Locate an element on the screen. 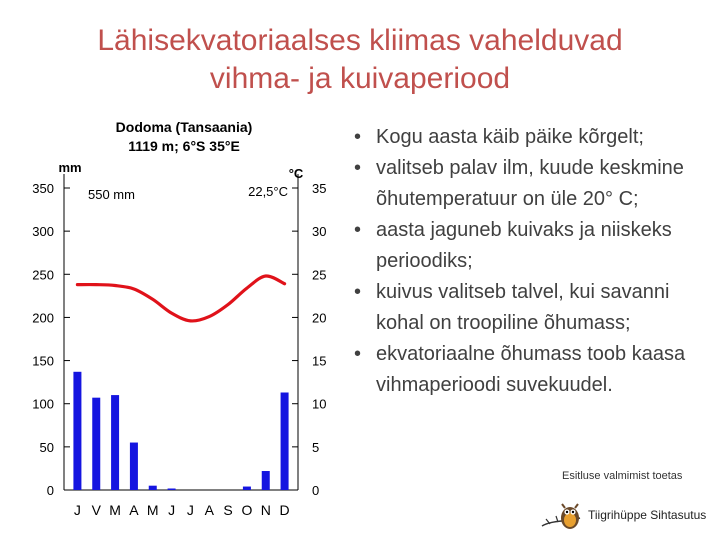 The width and height of the screenshot is (720, 540). right-tick-label: 25 is located at coordinates (319, 274).